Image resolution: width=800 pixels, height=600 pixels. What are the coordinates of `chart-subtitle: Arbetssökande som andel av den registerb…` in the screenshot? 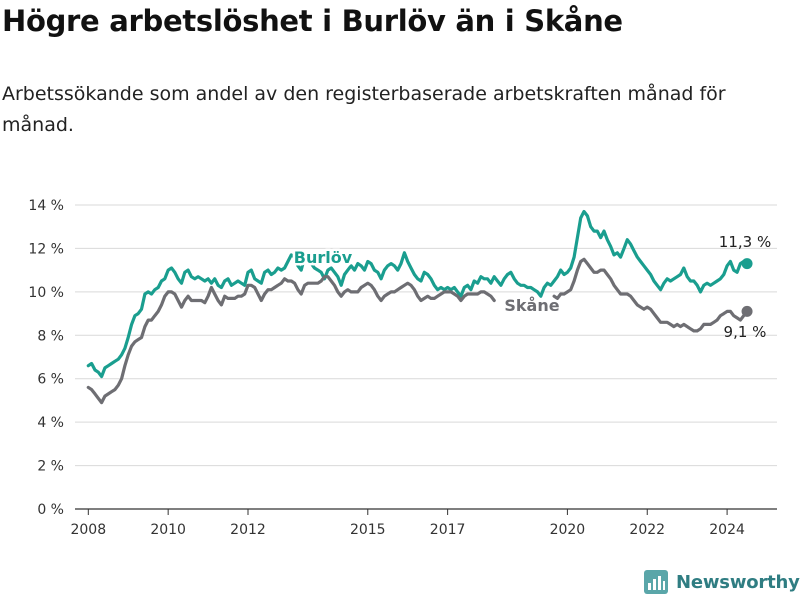 It's located at (364, 109).